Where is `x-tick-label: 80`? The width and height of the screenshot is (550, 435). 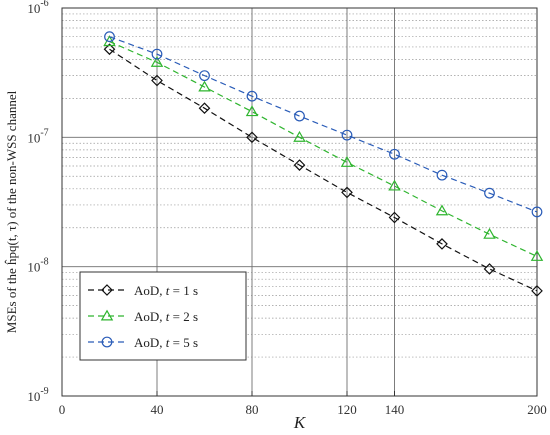
x-tick-label: 80 is located at coordinates (252, 409).